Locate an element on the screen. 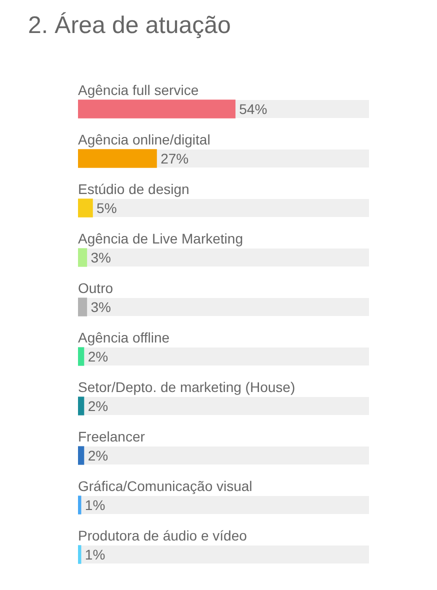  data-label: 54% is located at coordinates (253, 108).